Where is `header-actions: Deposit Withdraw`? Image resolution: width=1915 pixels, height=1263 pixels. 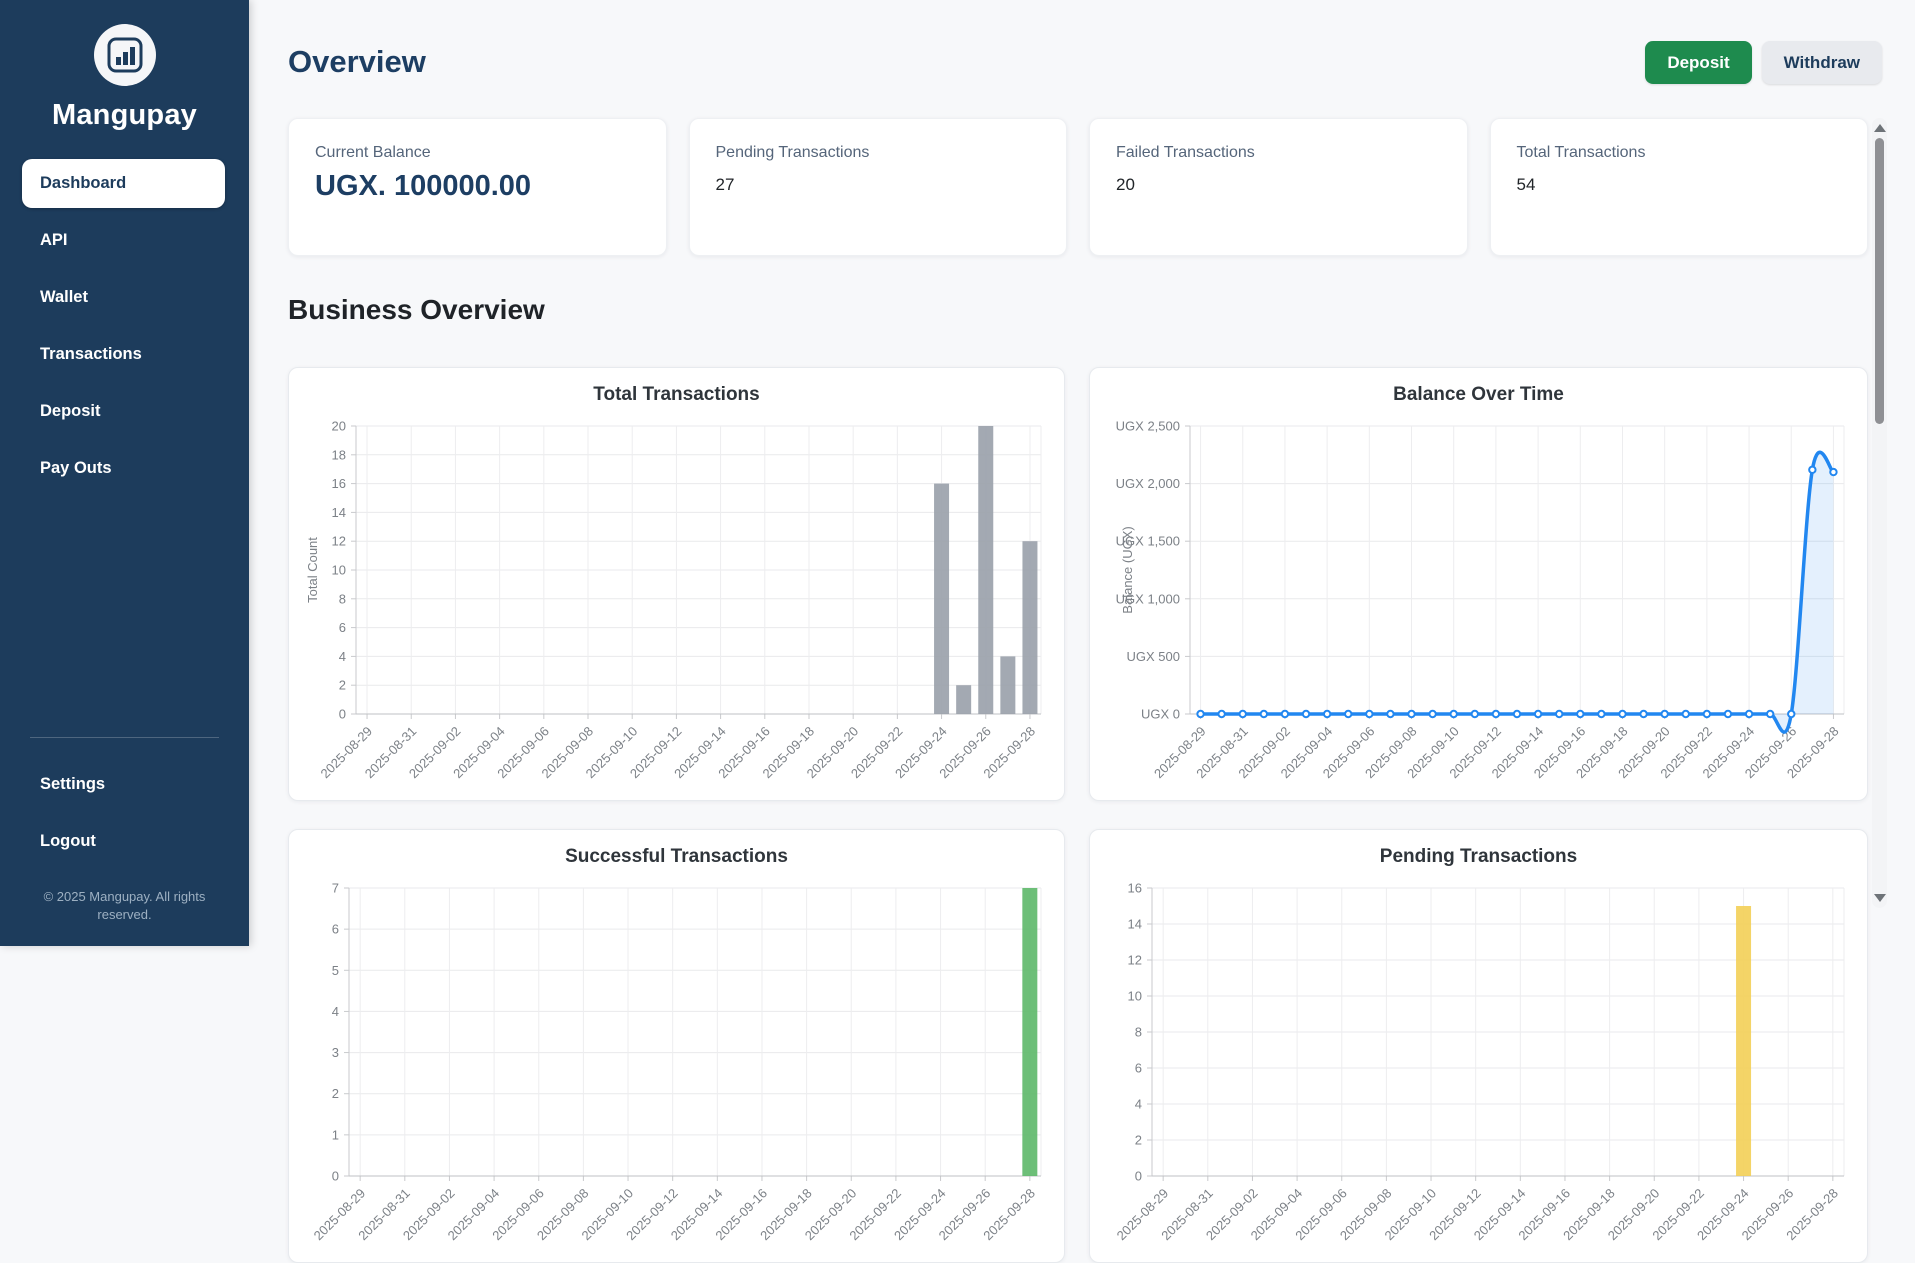
header-actions: Deposit Withdraw is located at coordinates (1763, 62).